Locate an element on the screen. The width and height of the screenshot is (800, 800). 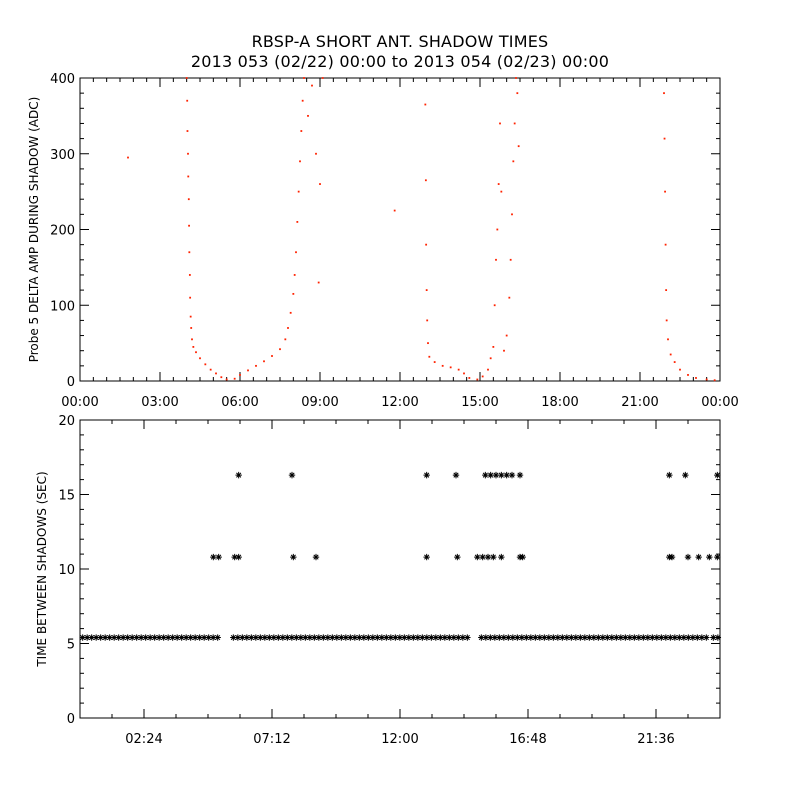
y-tick-label: 20 is located at coordinates (66, 421).